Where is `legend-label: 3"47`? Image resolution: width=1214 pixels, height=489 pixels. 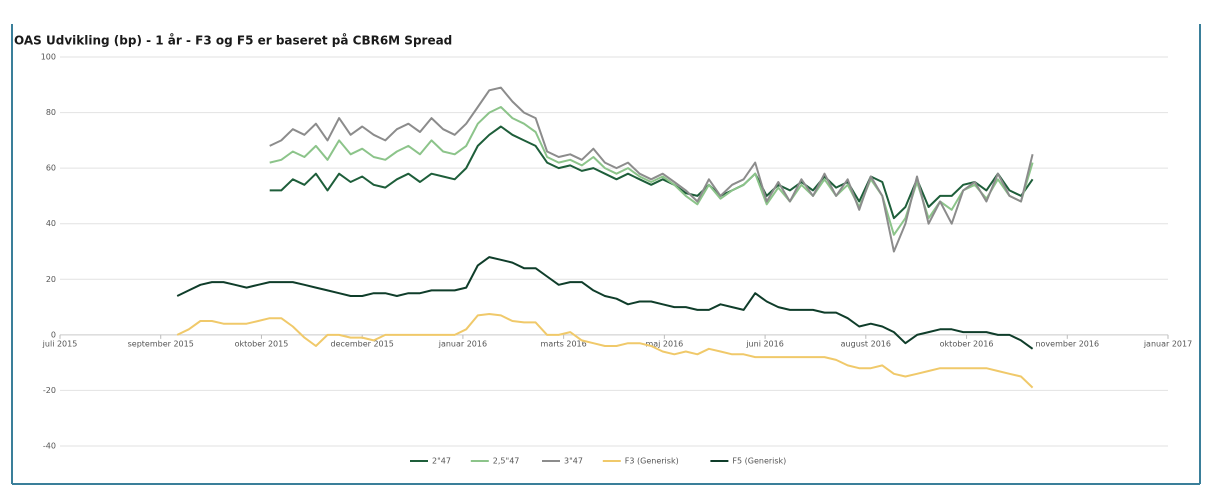
legend-label: 3"47 is located at coordinates (573, 461).